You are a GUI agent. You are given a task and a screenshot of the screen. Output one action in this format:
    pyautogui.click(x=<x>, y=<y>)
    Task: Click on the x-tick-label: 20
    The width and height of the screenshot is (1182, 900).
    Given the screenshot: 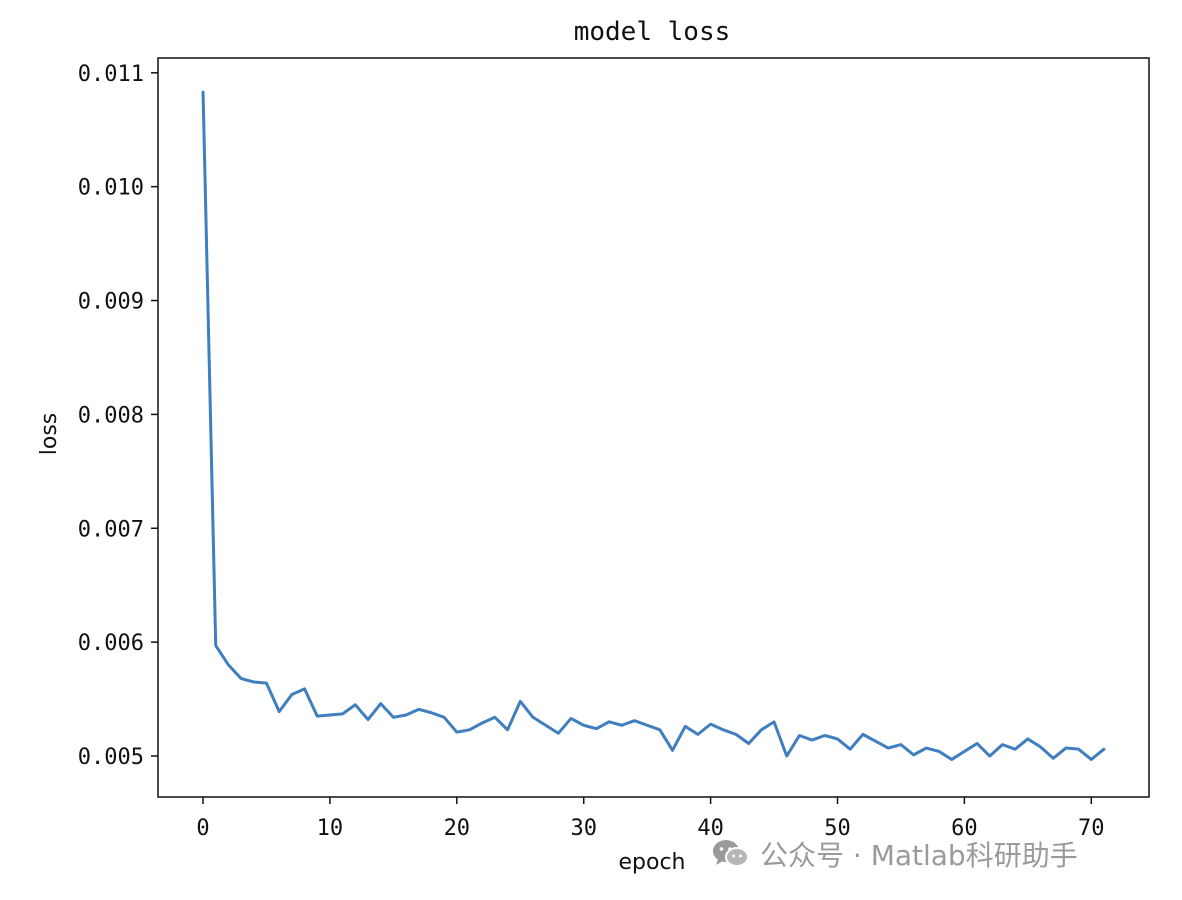 What is the action you would take?
    pyautogui.click(x=457, y=828)
    